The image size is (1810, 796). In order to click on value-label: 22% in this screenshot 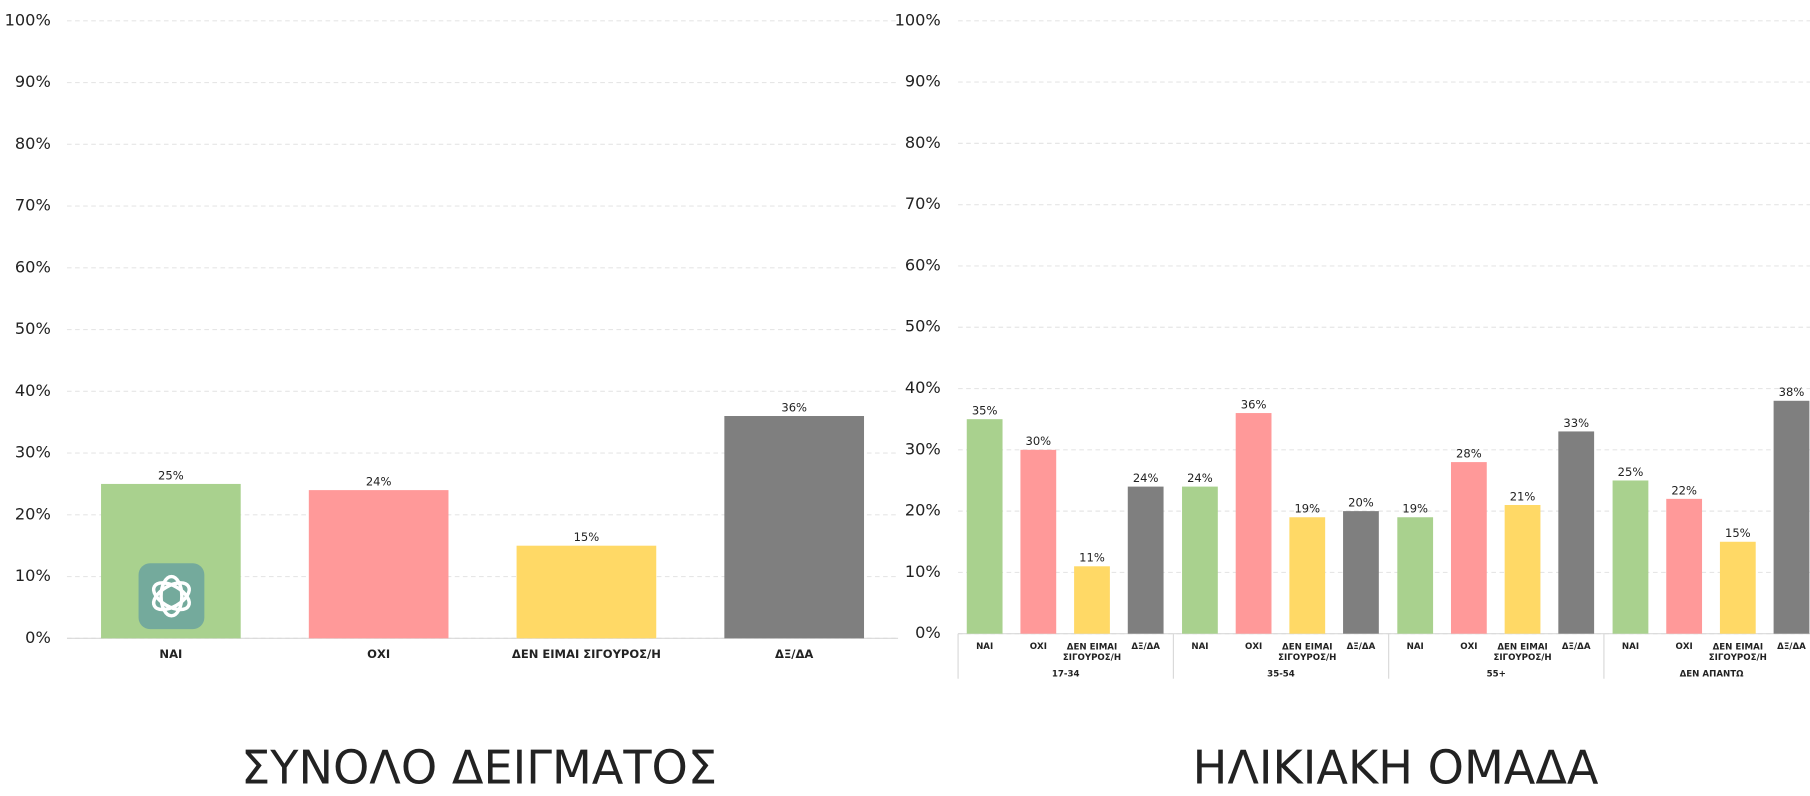, I will do `click(1684, 490)`.